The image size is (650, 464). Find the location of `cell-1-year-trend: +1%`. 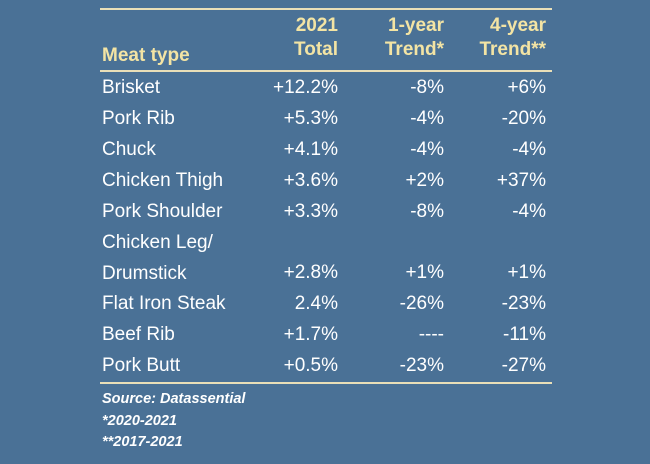

cell-1-year-trend: +1% is located at coordinates (424, 272).